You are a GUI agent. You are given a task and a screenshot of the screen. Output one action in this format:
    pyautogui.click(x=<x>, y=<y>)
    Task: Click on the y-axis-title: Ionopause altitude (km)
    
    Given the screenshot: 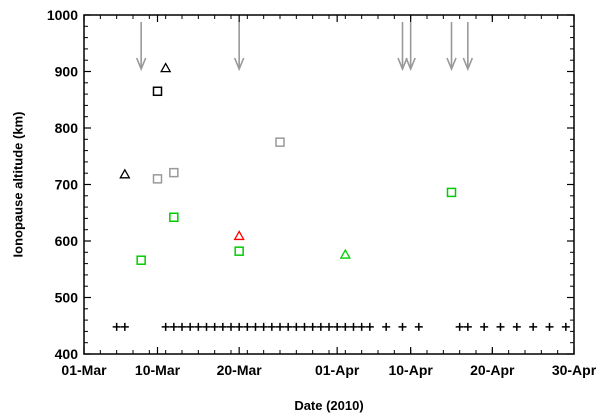 What is the action you would take?
    pyautogui.click(x=17, y=185)
    